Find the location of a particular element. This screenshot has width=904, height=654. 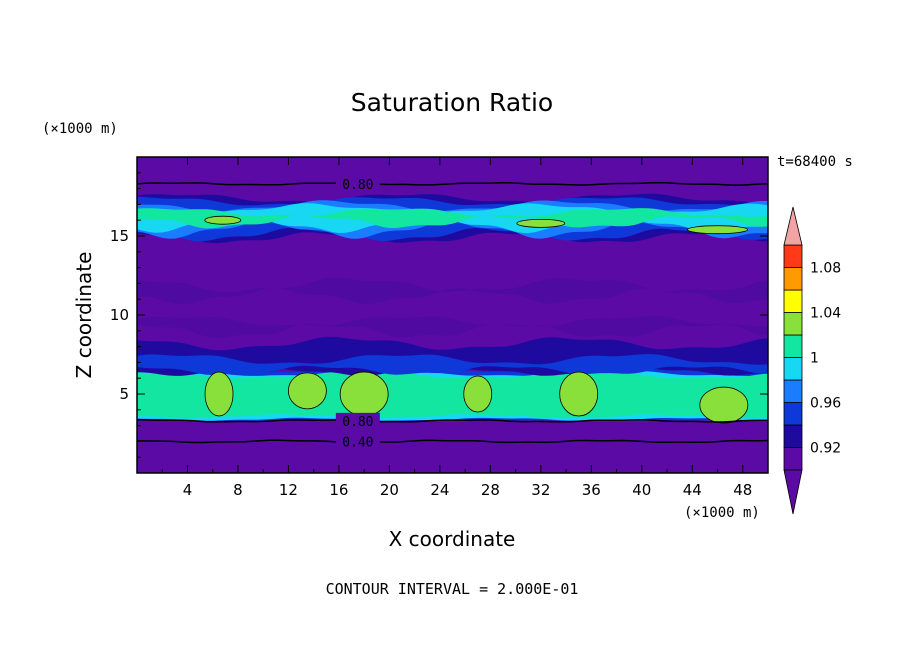

x-axis-label: X coordinate is located at coordinates (452, 539).